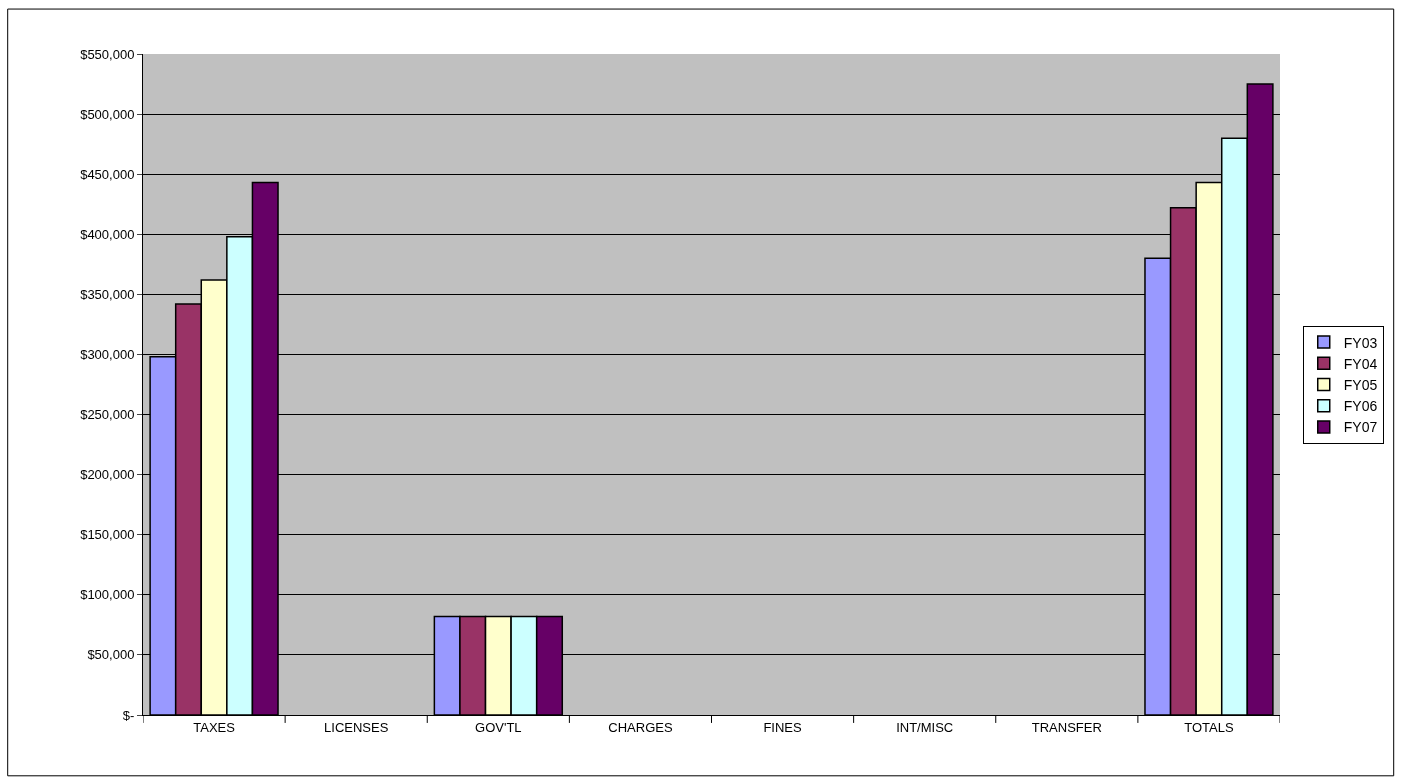 This screenshot has width=1401, height=784. Describe the element at coordinates (107, 54) in the screenshot. I see `y-tick-label: $550,000` at that location.